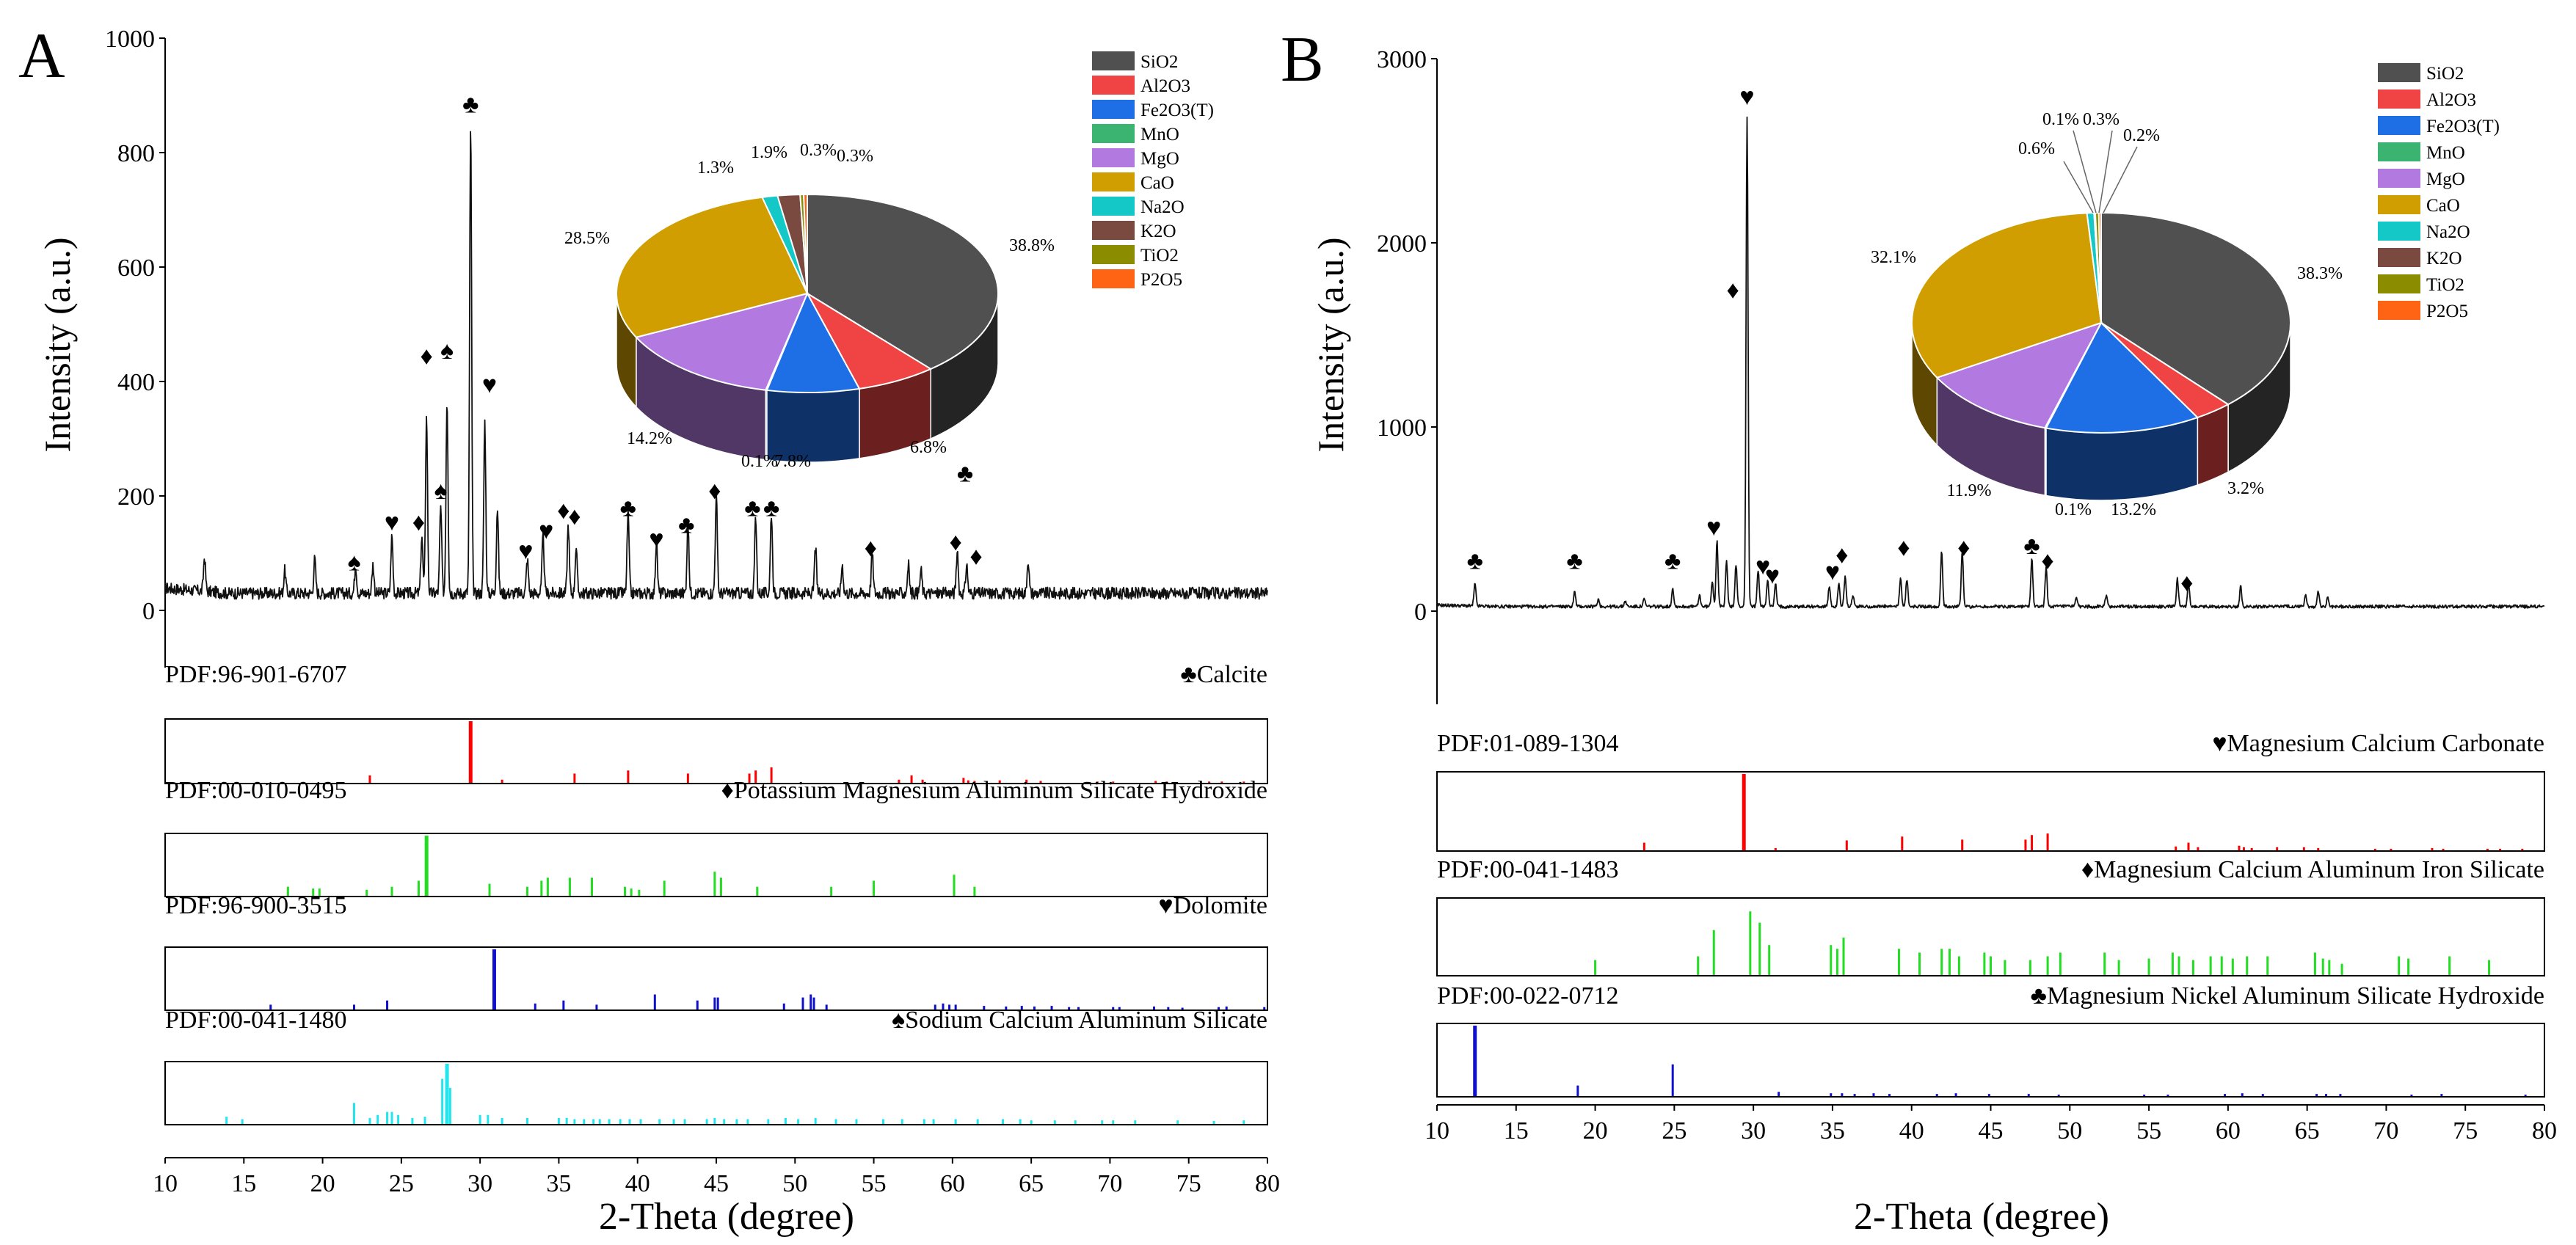 Image resolution: width=2576 pixels, height=1245 pixels. Describe the element at coordinates (2444, 259) in the screenshot. I see `panel-b-legend-label-k2o: K2O` at that location.